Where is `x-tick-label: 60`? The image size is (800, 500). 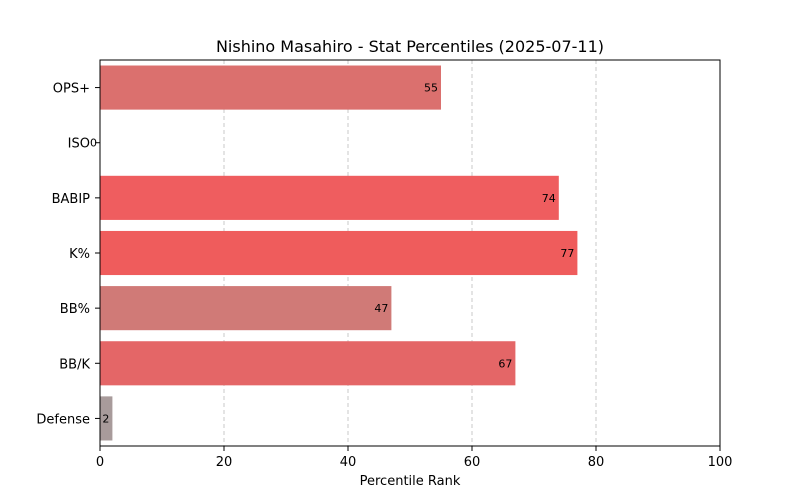 x-tick-label: 60 is located at coordinates (472, 462).